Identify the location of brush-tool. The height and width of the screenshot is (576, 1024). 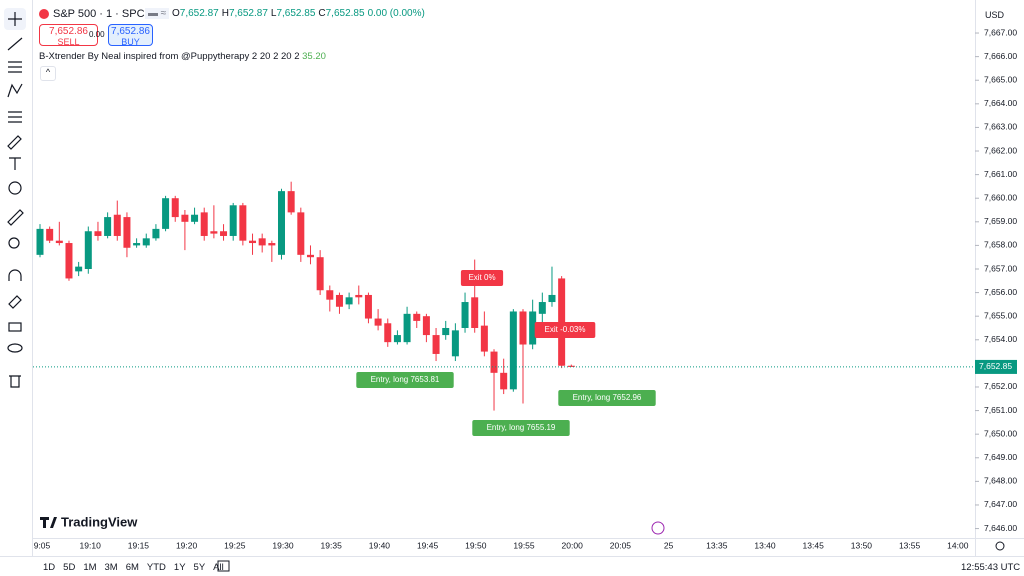
(14, 142).